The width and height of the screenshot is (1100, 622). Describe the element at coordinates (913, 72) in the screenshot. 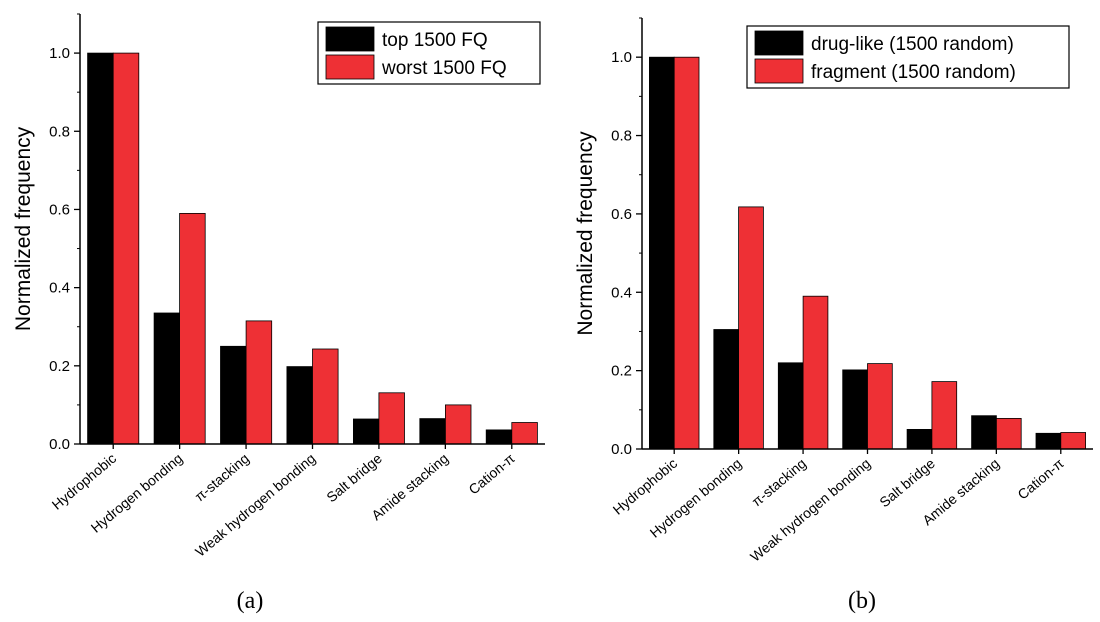

I see `legend-label-2: fragment (1500 random)` at that location.